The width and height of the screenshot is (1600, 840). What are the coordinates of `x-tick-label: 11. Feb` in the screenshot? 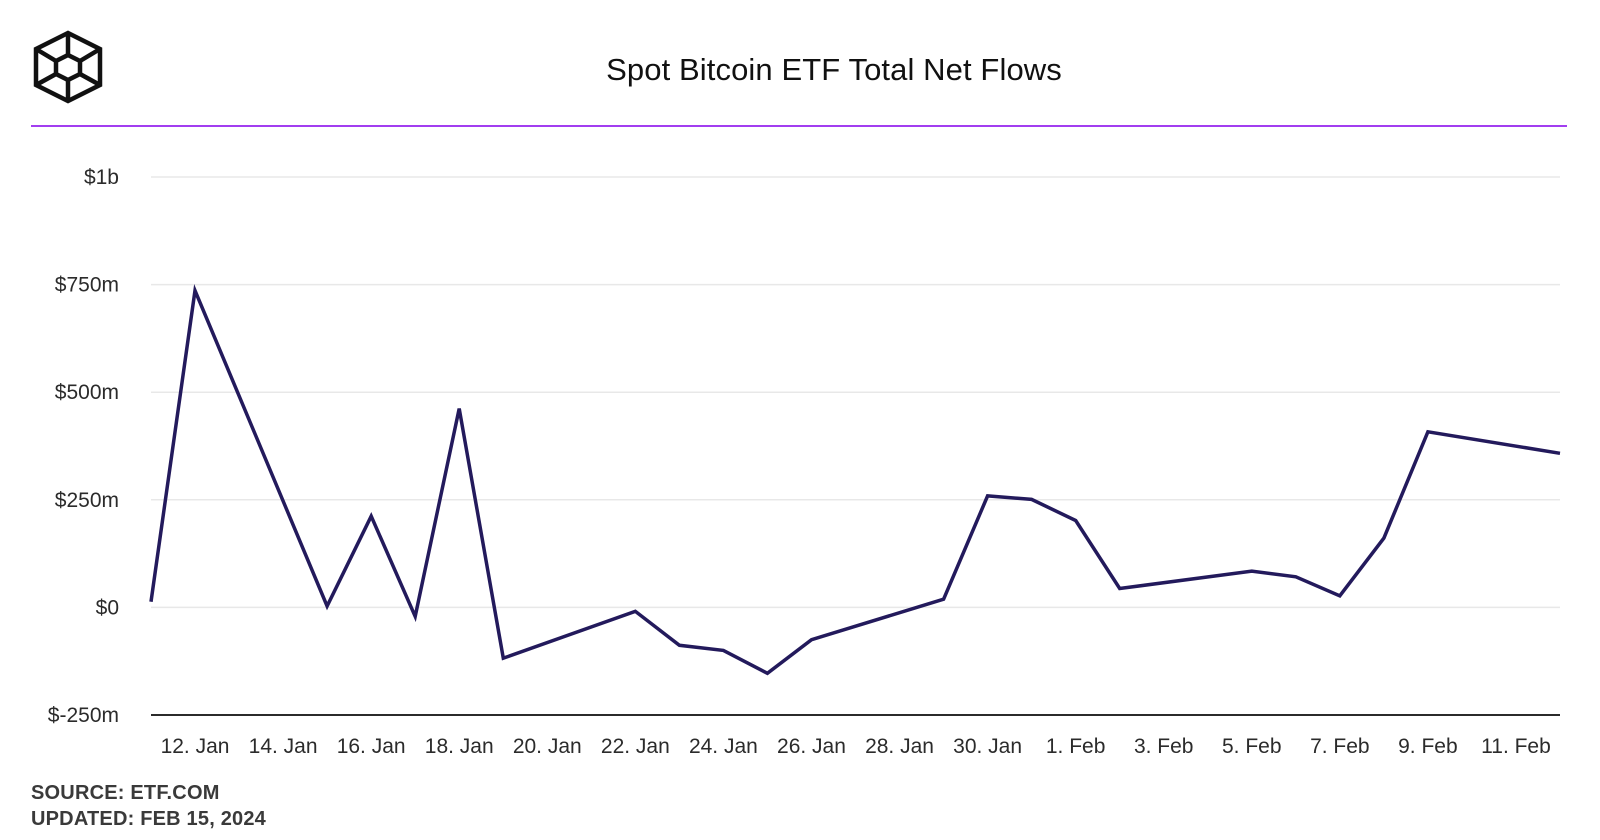 It's located at (1516, 746).